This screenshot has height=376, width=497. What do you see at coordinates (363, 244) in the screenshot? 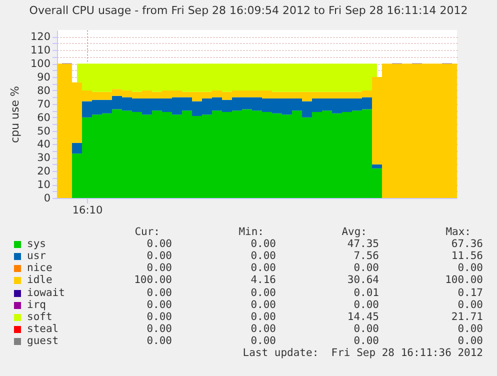
I see `text: 47.35` at bounding box center [363, 244].